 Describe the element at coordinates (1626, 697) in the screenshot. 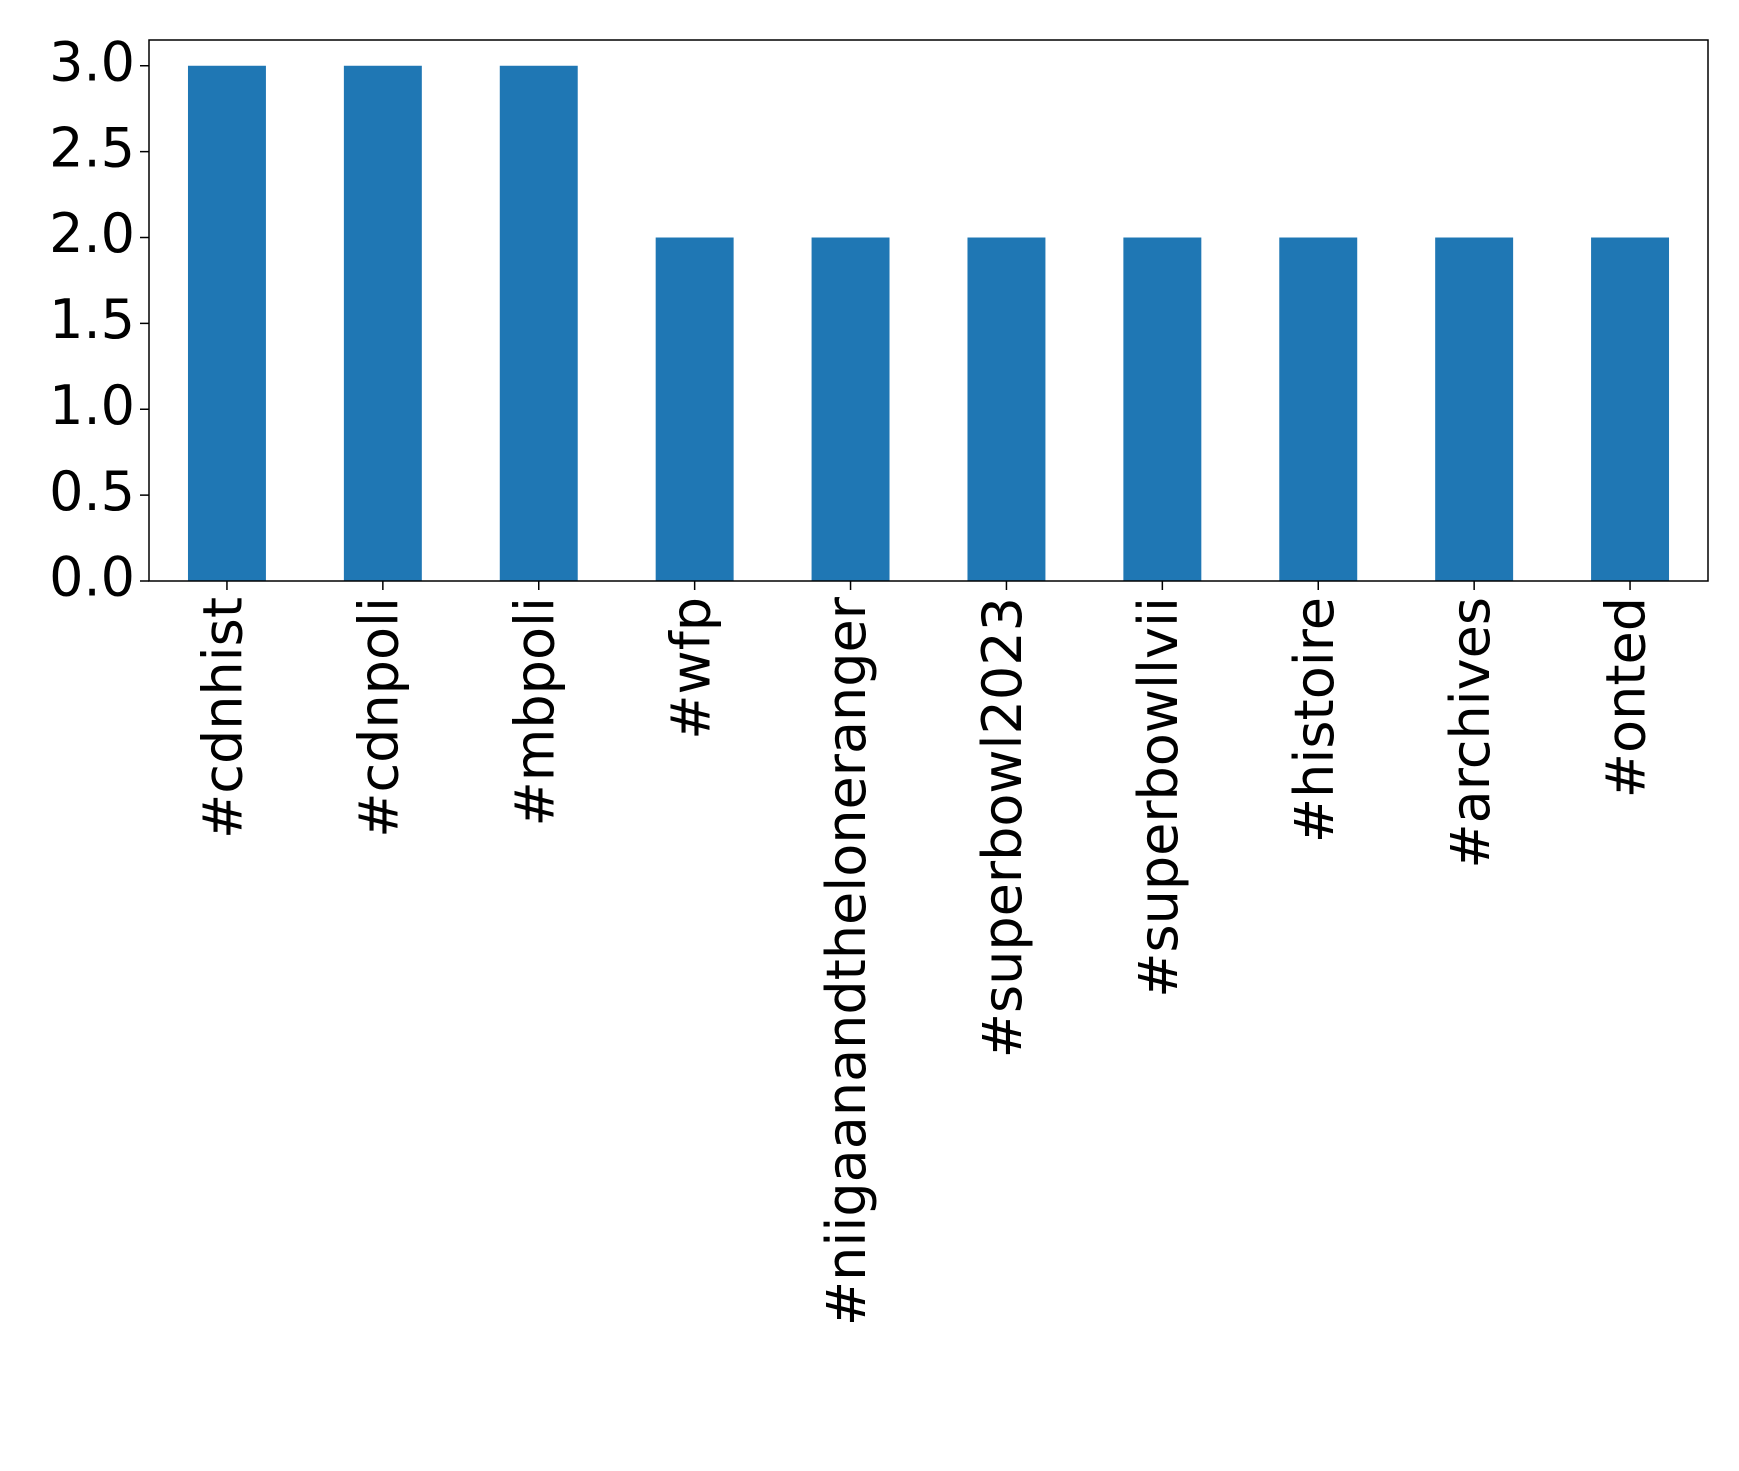

I see `x-tick-label: #onted` at that location.